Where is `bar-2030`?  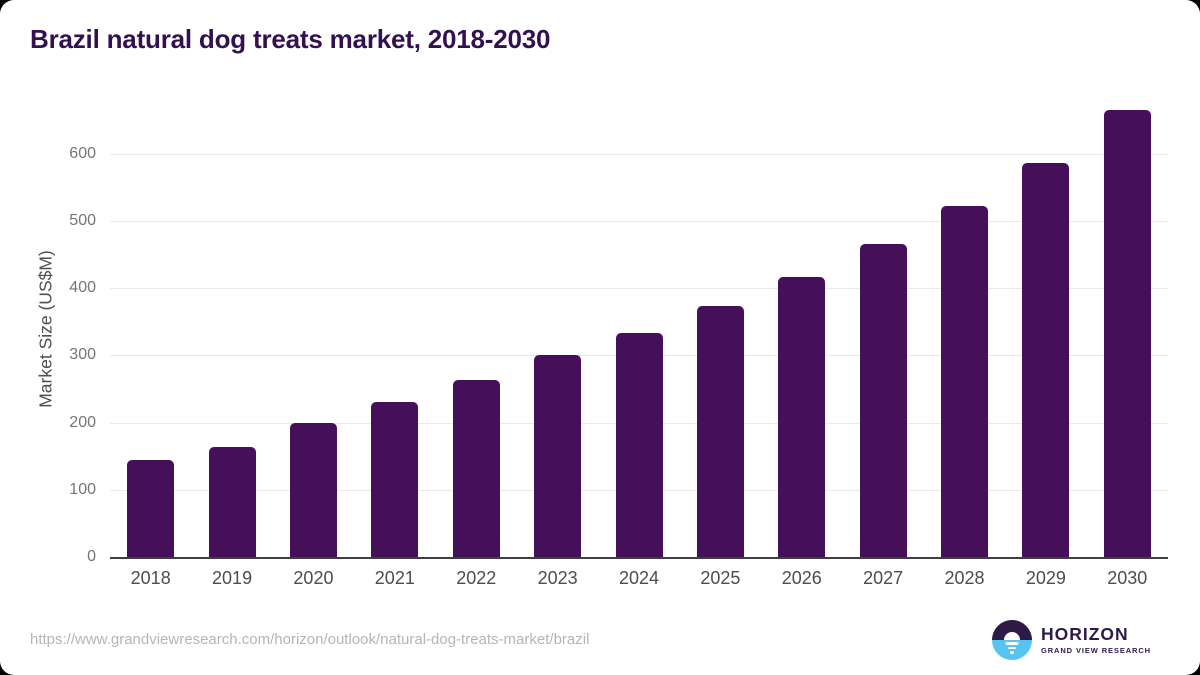
bar-2030 is located at coordinates (1127, 333).